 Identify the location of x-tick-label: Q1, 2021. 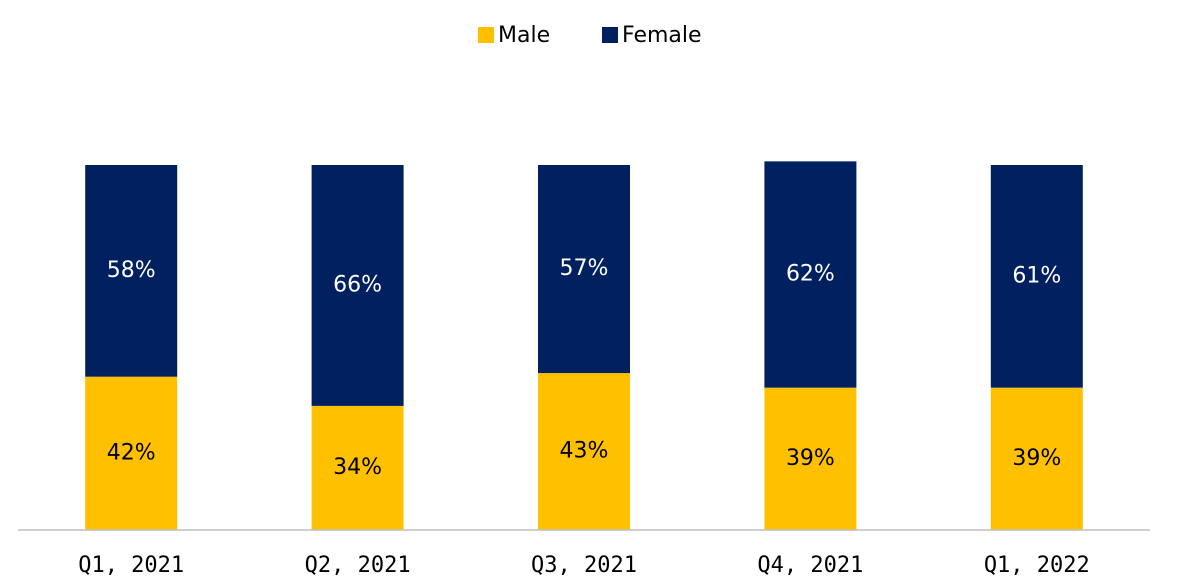
(131, 565).